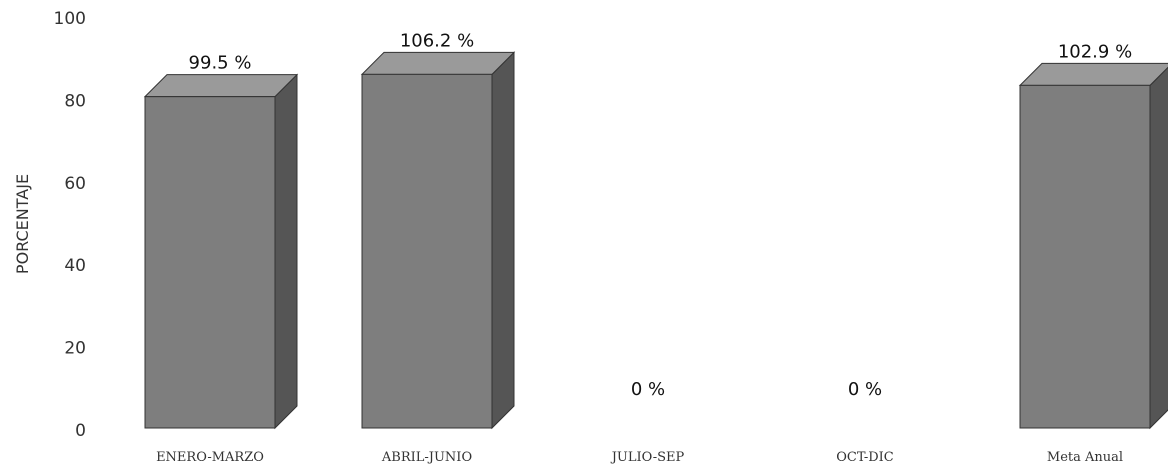 The image size is (1168, 469). I want to click on category-label: Meta Anual, so click(1085, 457).